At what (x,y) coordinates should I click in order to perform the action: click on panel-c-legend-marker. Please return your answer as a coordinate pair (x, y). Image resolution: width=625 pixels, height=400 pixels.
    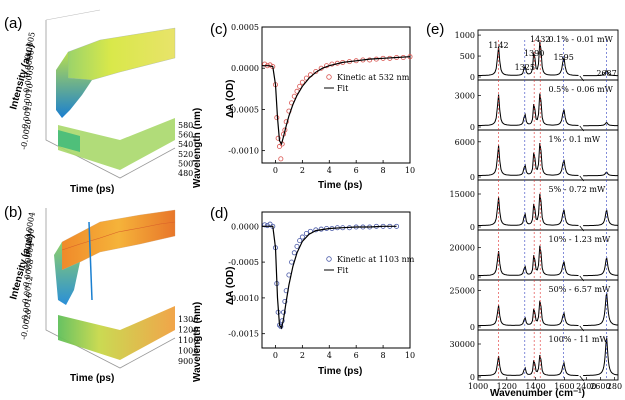
    Looking at the image, I should click on (329, 77).